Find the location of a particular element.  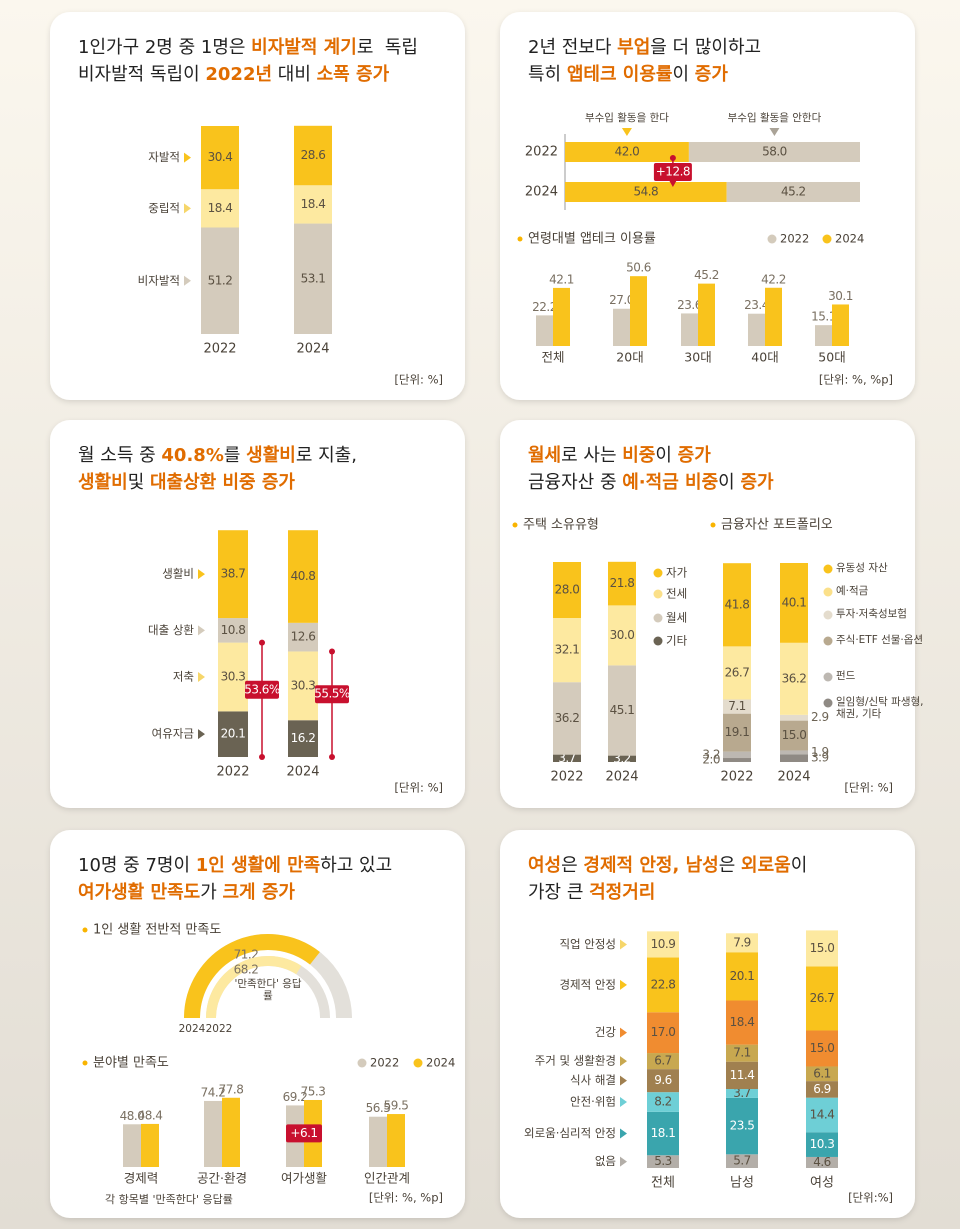

legend-label: 2024 is located at coordinates (440, 1063).